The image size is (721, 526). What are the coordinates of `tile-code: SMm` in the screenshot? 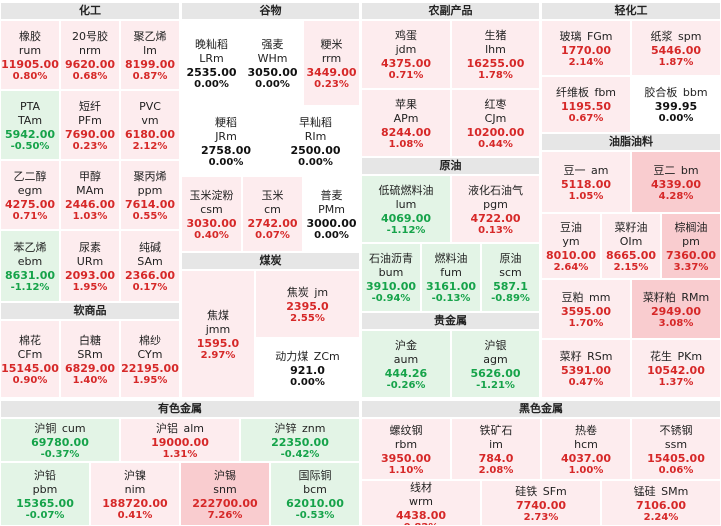 It's located at (675, 491).